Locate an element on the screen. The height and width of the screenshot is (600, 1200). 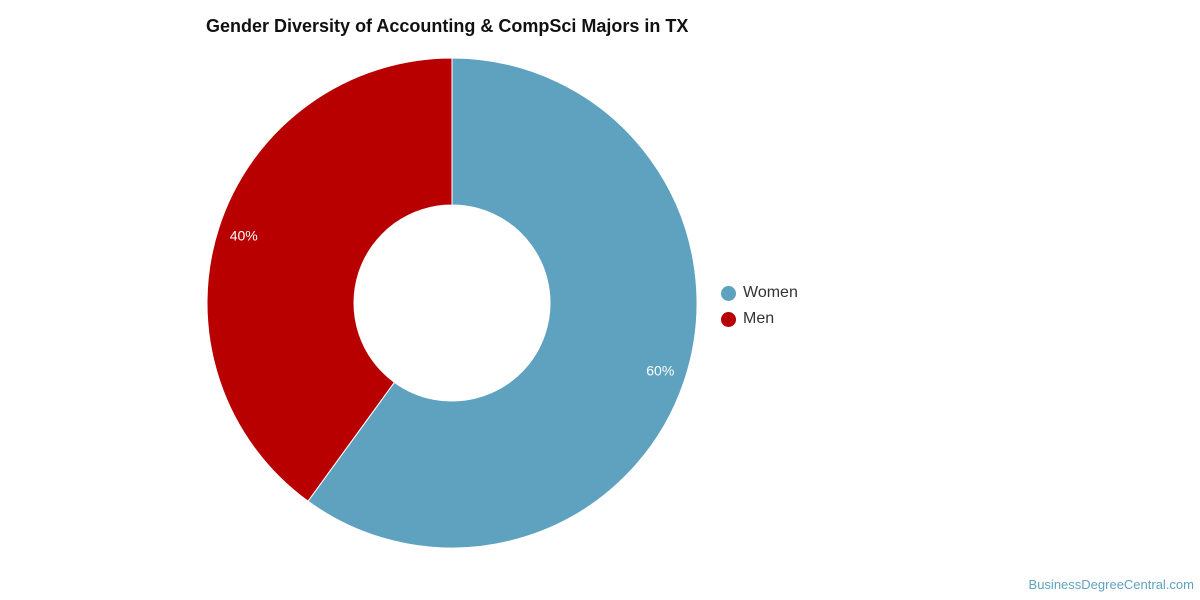
legend-swatch-men is located at coordinates (728, 319).